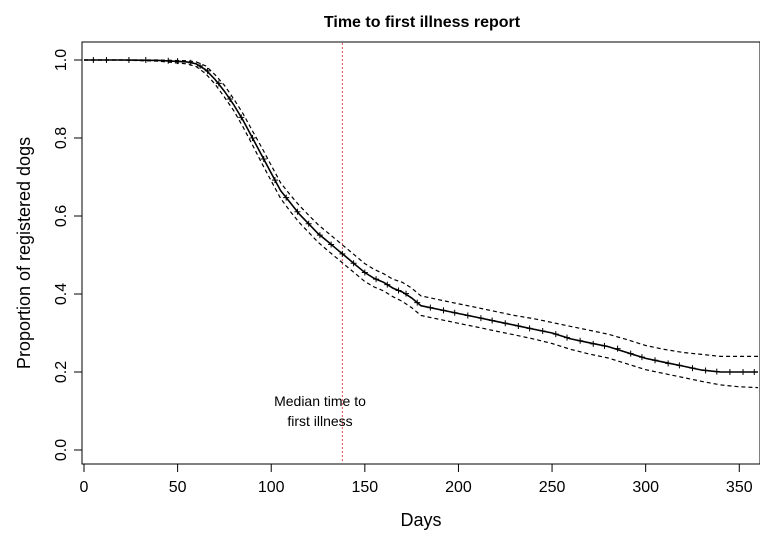 The image size is (760, 535). I want to click on x-axis-label: Days, so click(420, 520).